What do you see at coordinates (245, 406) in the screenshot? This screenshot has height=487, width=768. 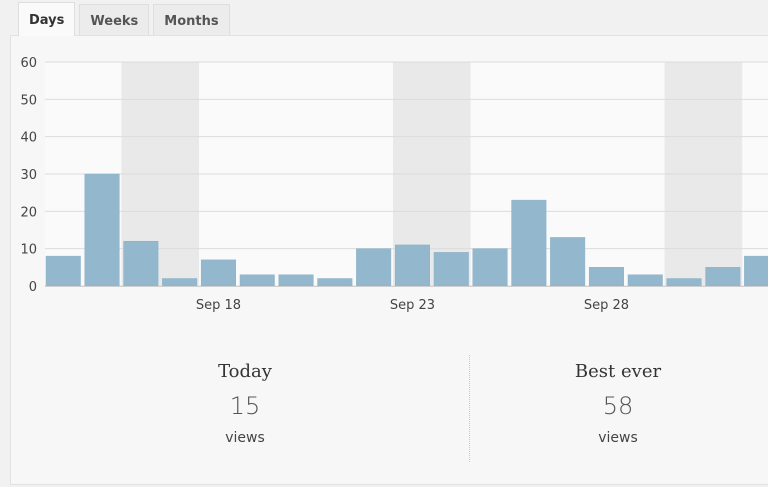 I see `today-value: 15` at bounding box center [245, 406].